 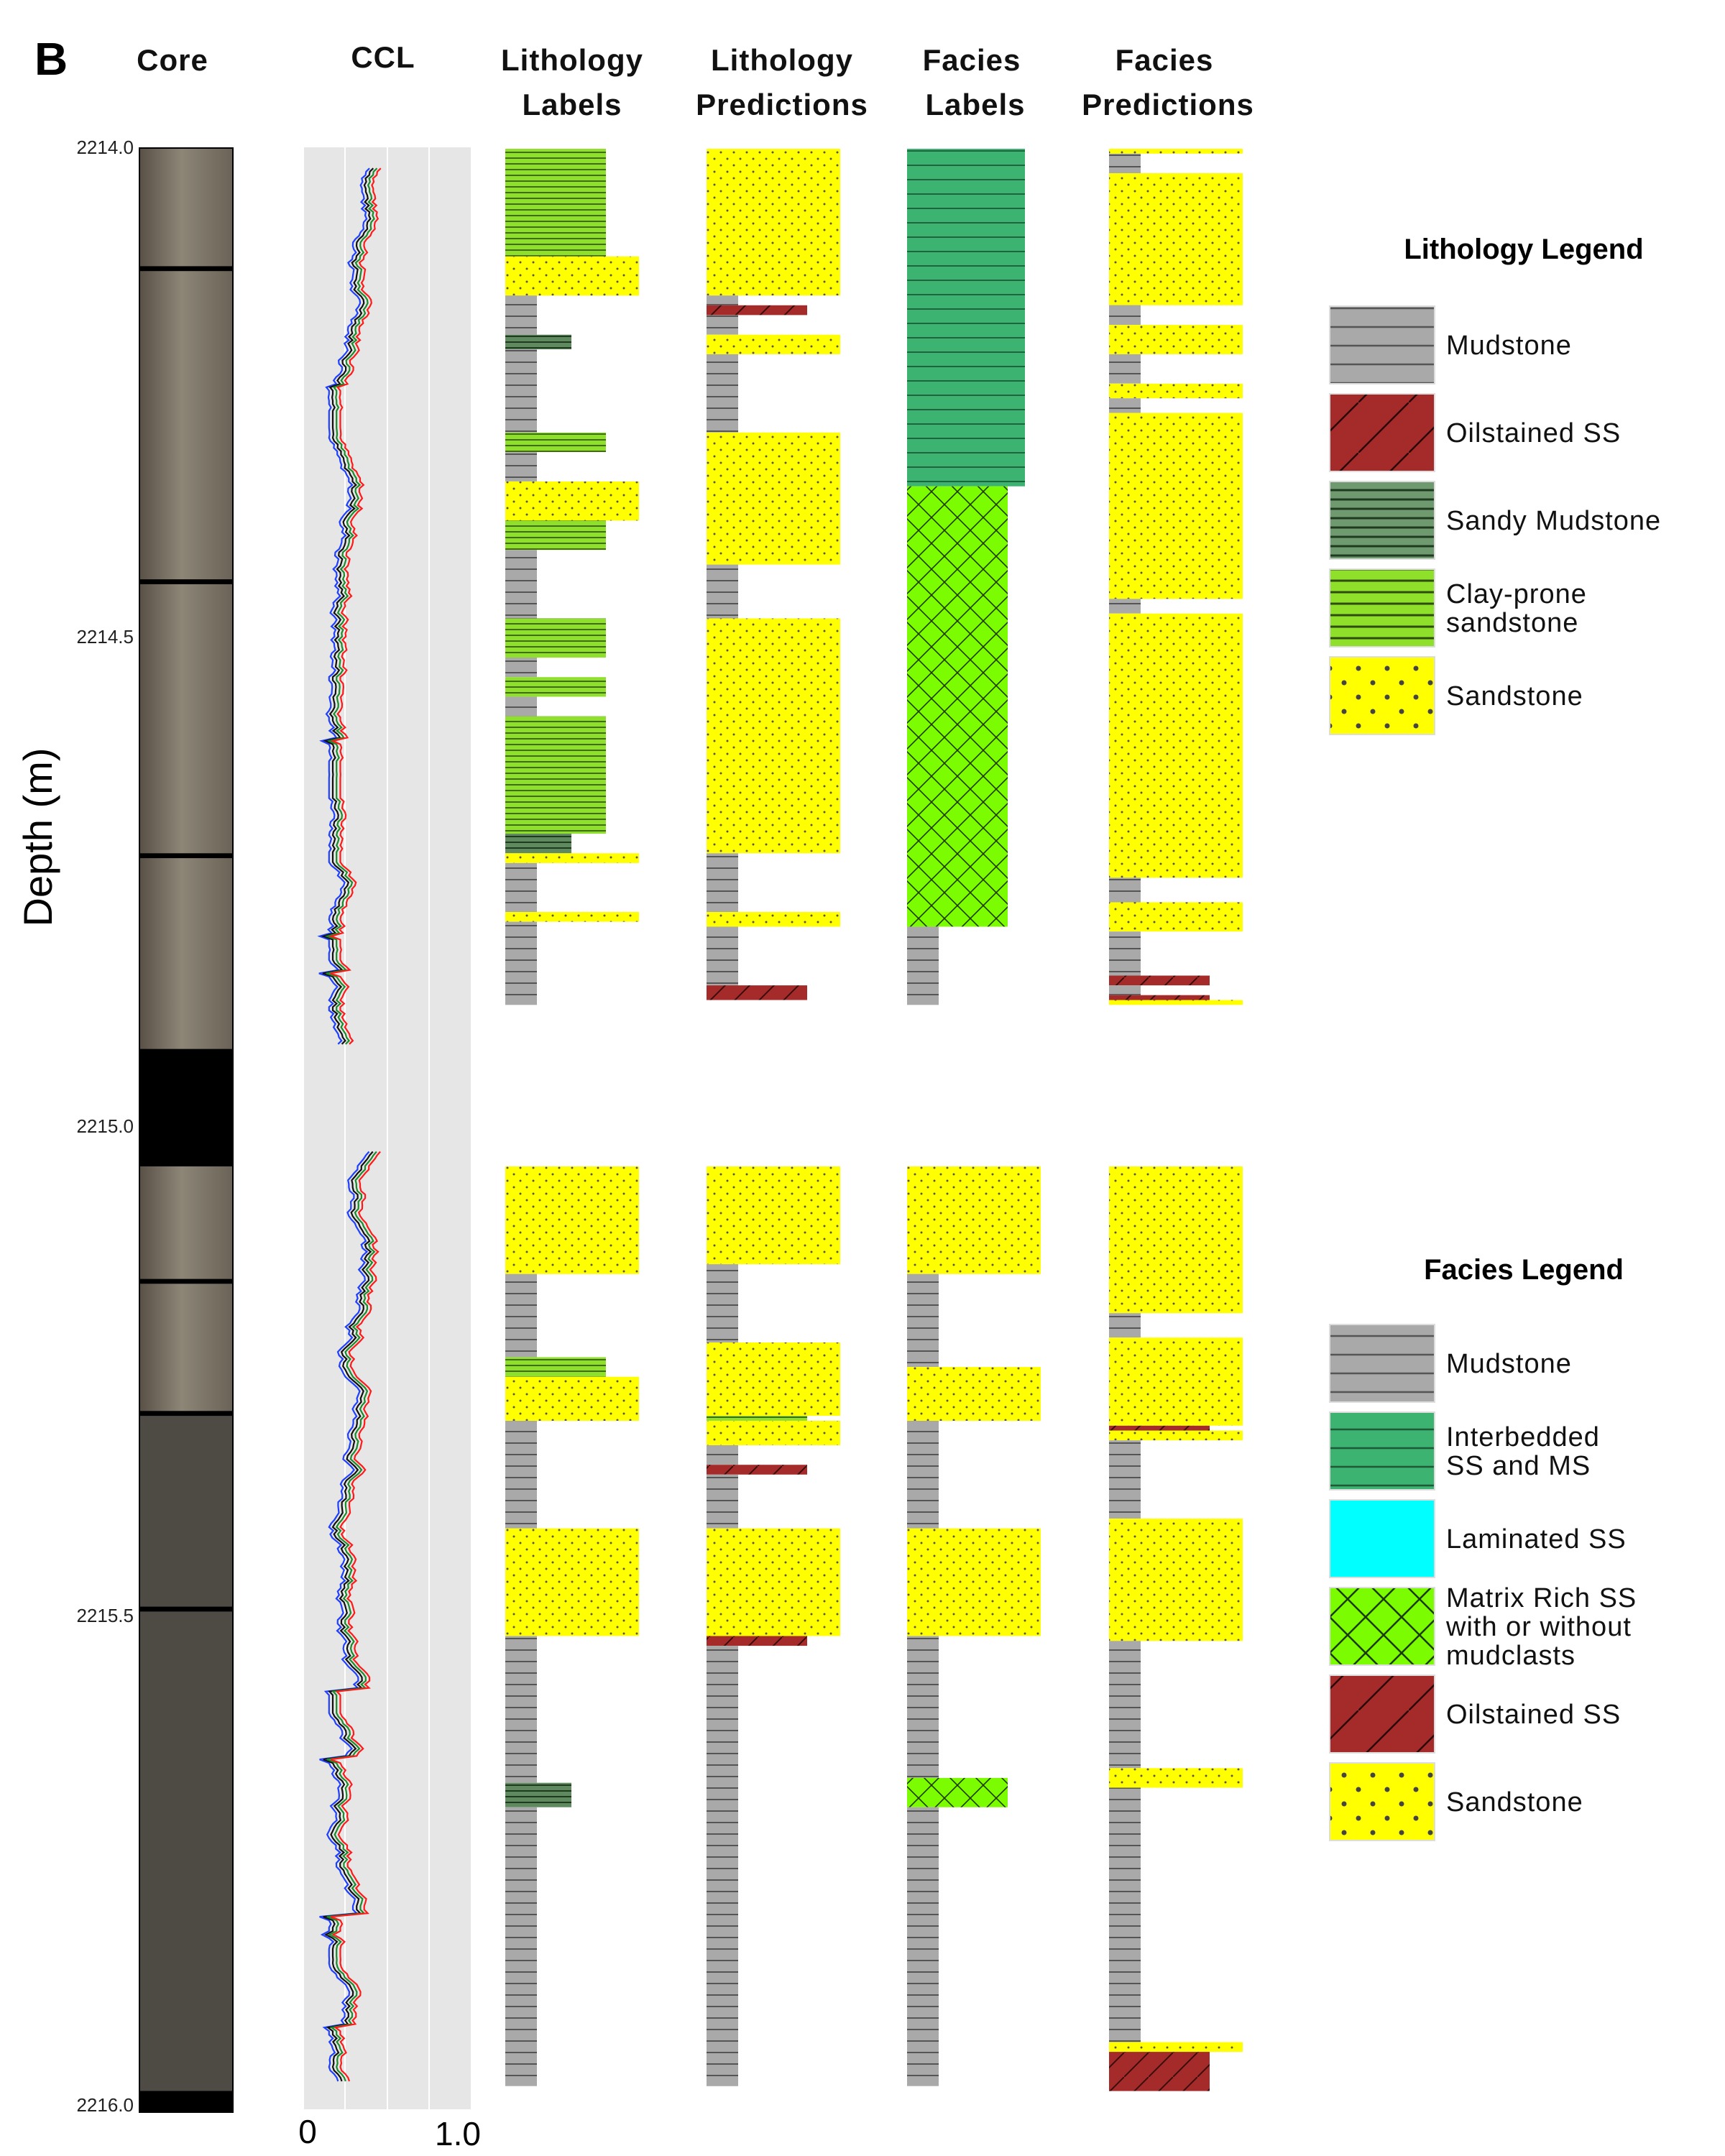 I want to click on ccl-tick-1: 1.0, so click(x=458, y=2133).